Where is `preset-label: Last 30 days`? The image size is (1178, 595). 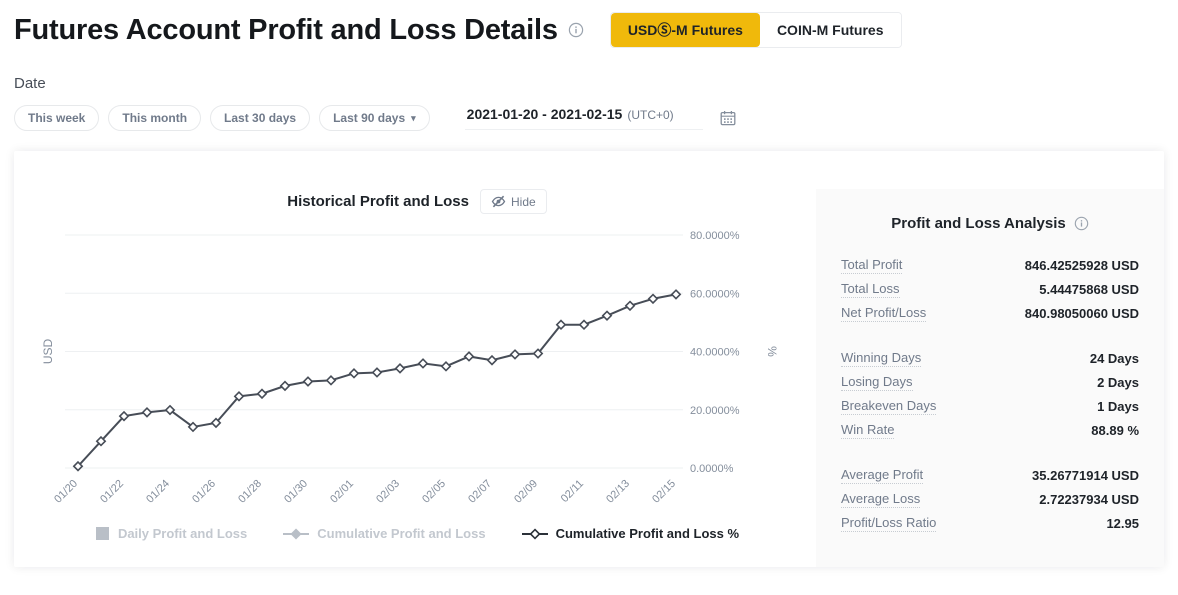
preset-label: Last 30 days is located at coordinates (260, 118).